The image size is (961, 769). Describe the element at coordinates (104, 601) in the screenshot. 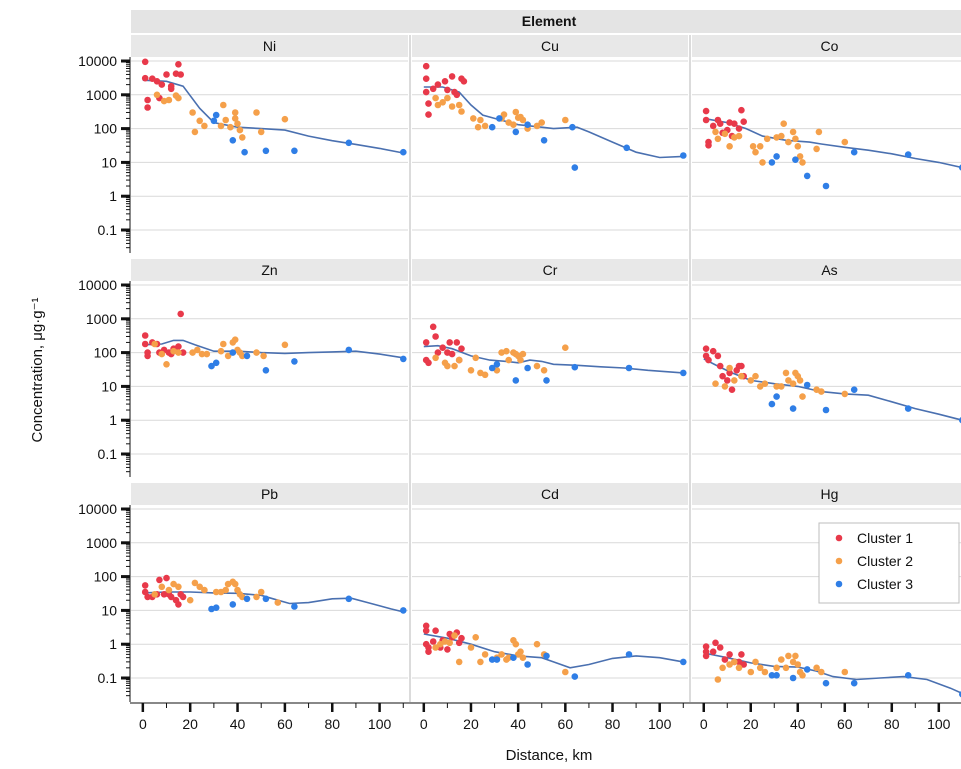

I see `y-axis-row-3: 0.1 1 10 100 1000 10000` at that location.